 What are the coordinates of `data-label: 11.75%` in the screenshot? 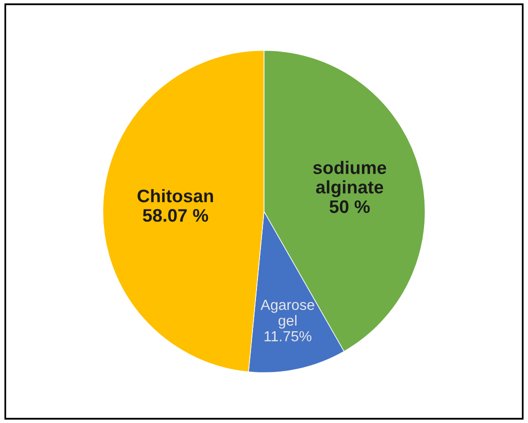 It's located at (288, 336).